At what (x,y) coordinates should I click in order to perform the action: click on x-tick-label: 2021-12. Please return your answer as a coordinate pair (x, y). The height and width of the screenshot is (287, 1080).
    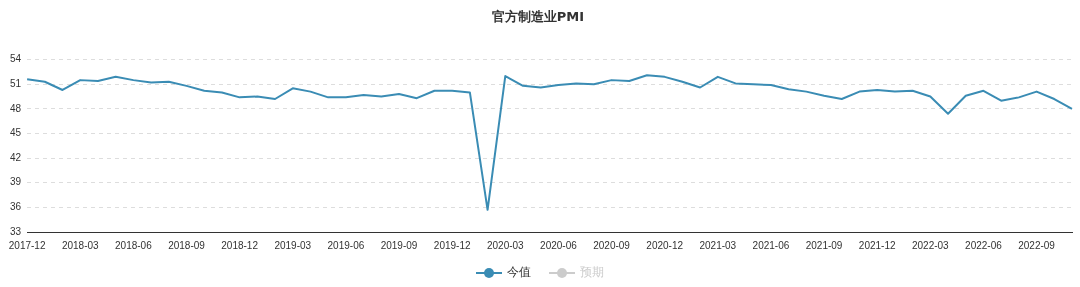
    Looking at the image, I should click on (877, 245).